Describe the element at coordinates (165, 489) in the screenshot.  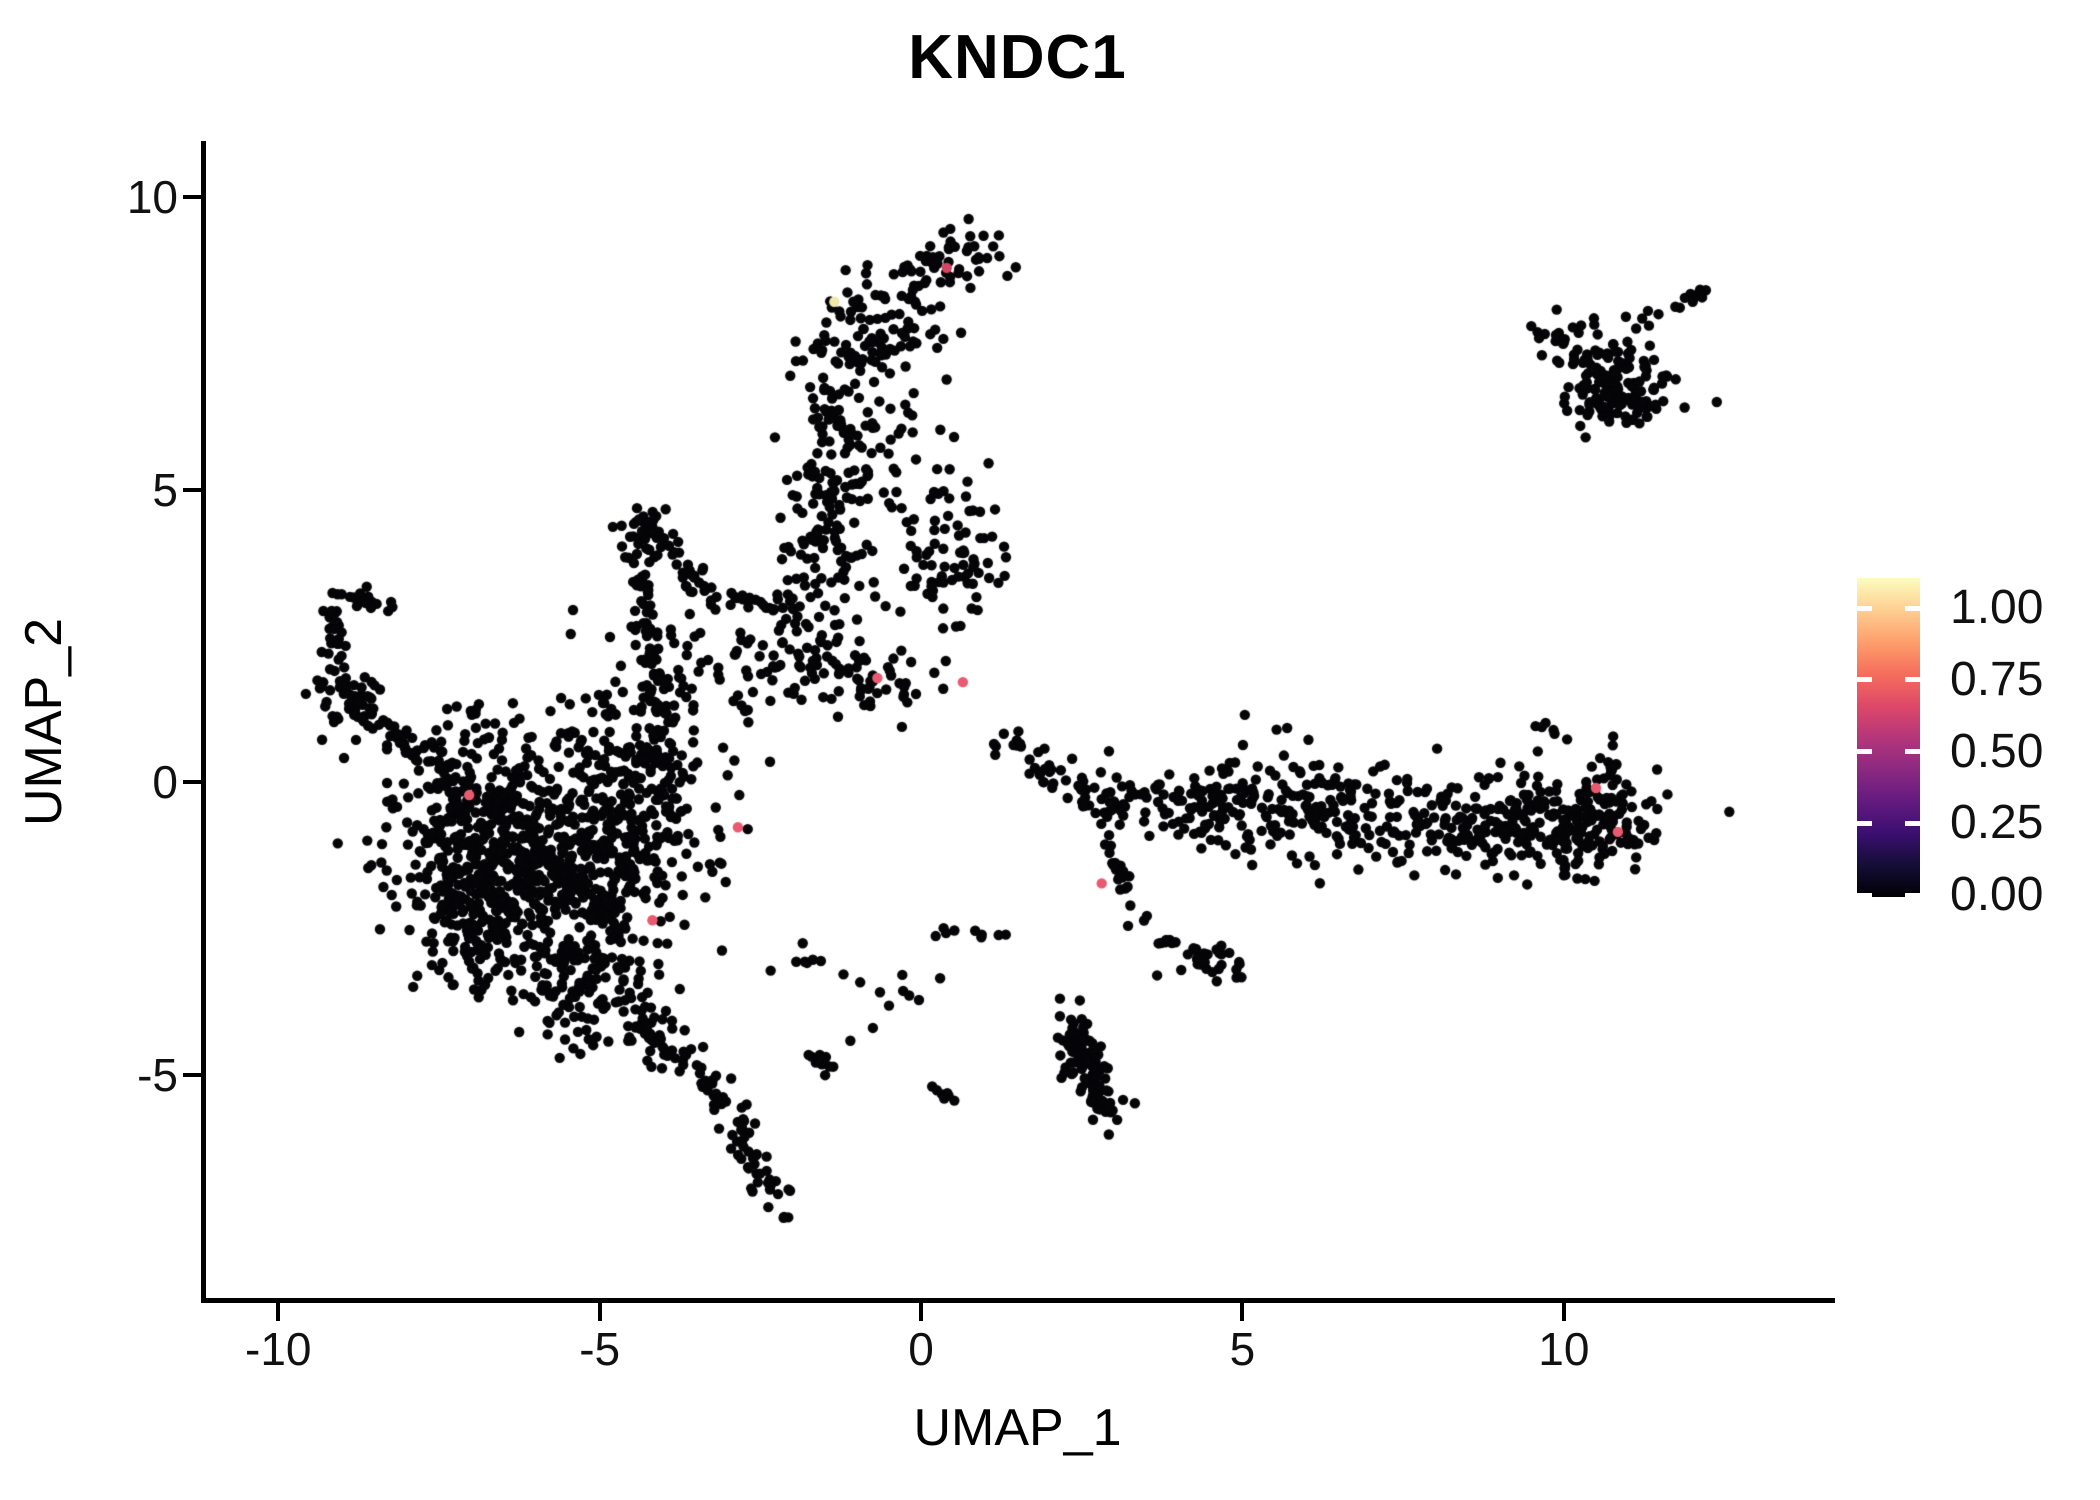
I see `y-tick-label: 5` at that location.